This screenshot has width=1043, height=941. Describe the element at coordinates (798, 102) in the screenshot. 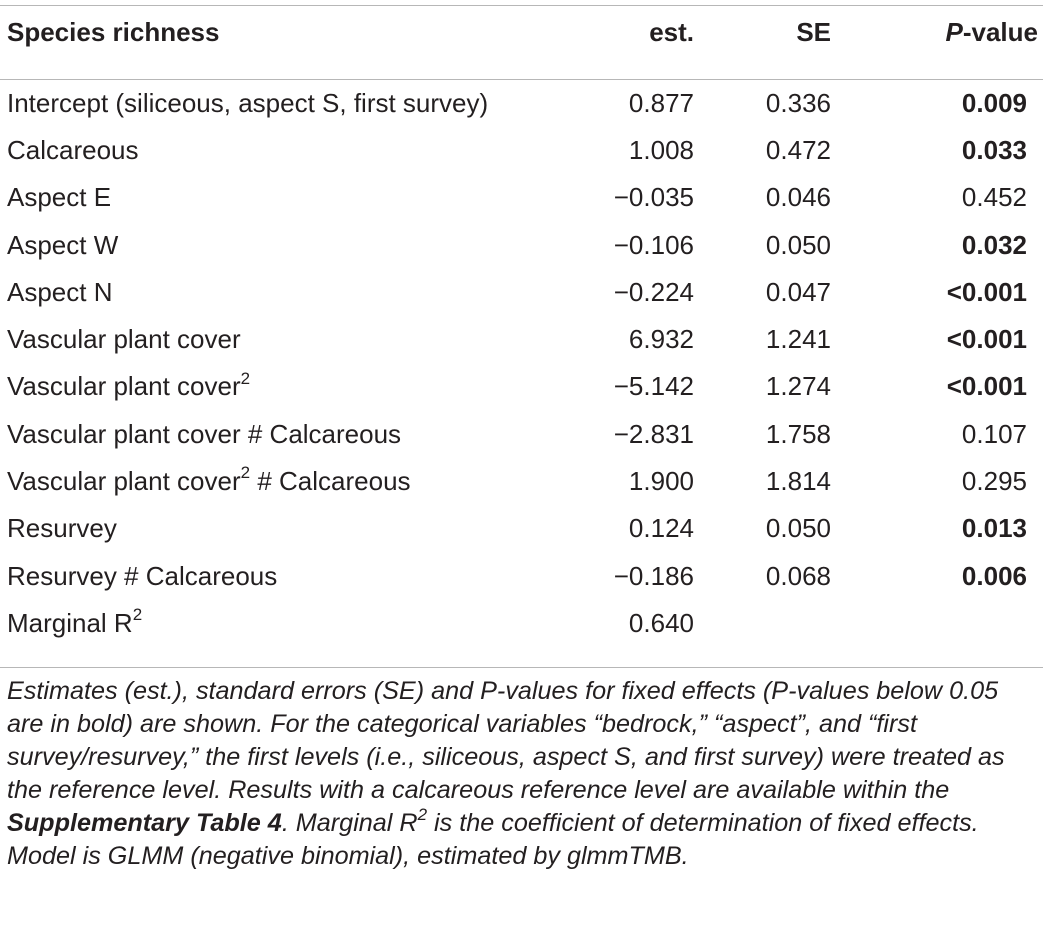

I see `row-se: 0.336` at that location.